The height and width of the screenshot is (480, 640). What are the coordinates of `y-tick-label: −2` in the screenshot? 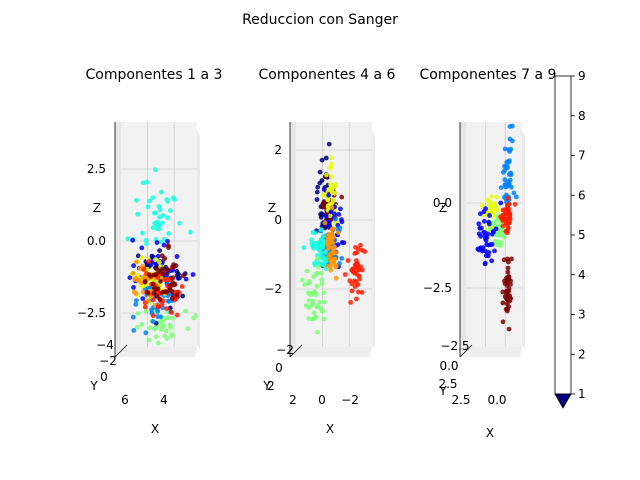 It's located at (108, 361).